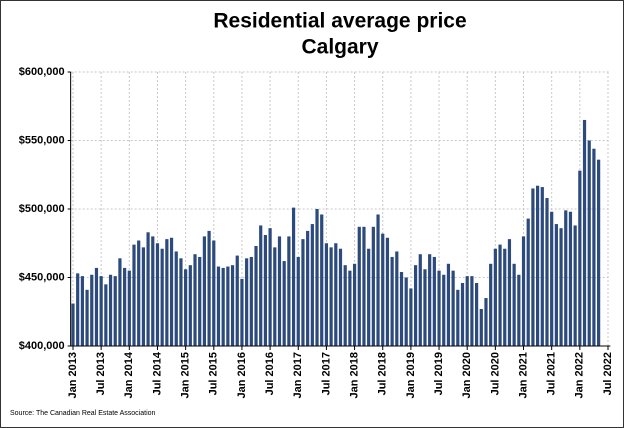 This screenshot has width=624, height=428. Describe the element at coordinates (73, 375) in the screenshot. I see `x-tick-label: Jan 2013` at that location.